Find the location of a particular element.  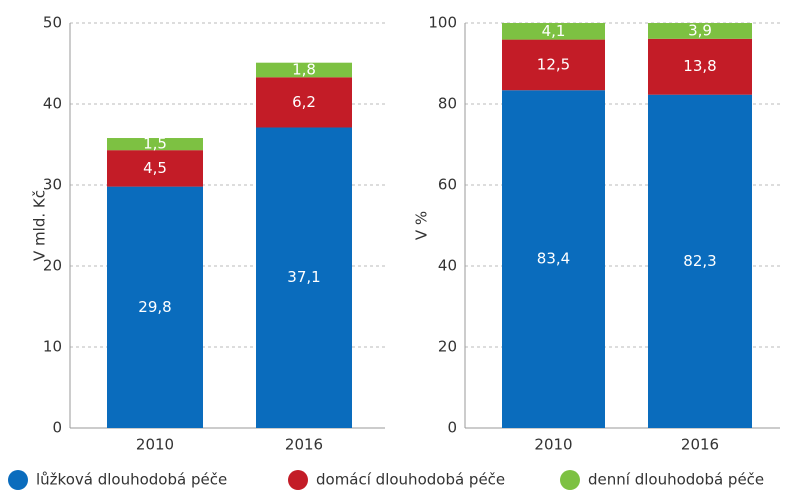

value-label: 12,5 is located at coordinates (553, 64).